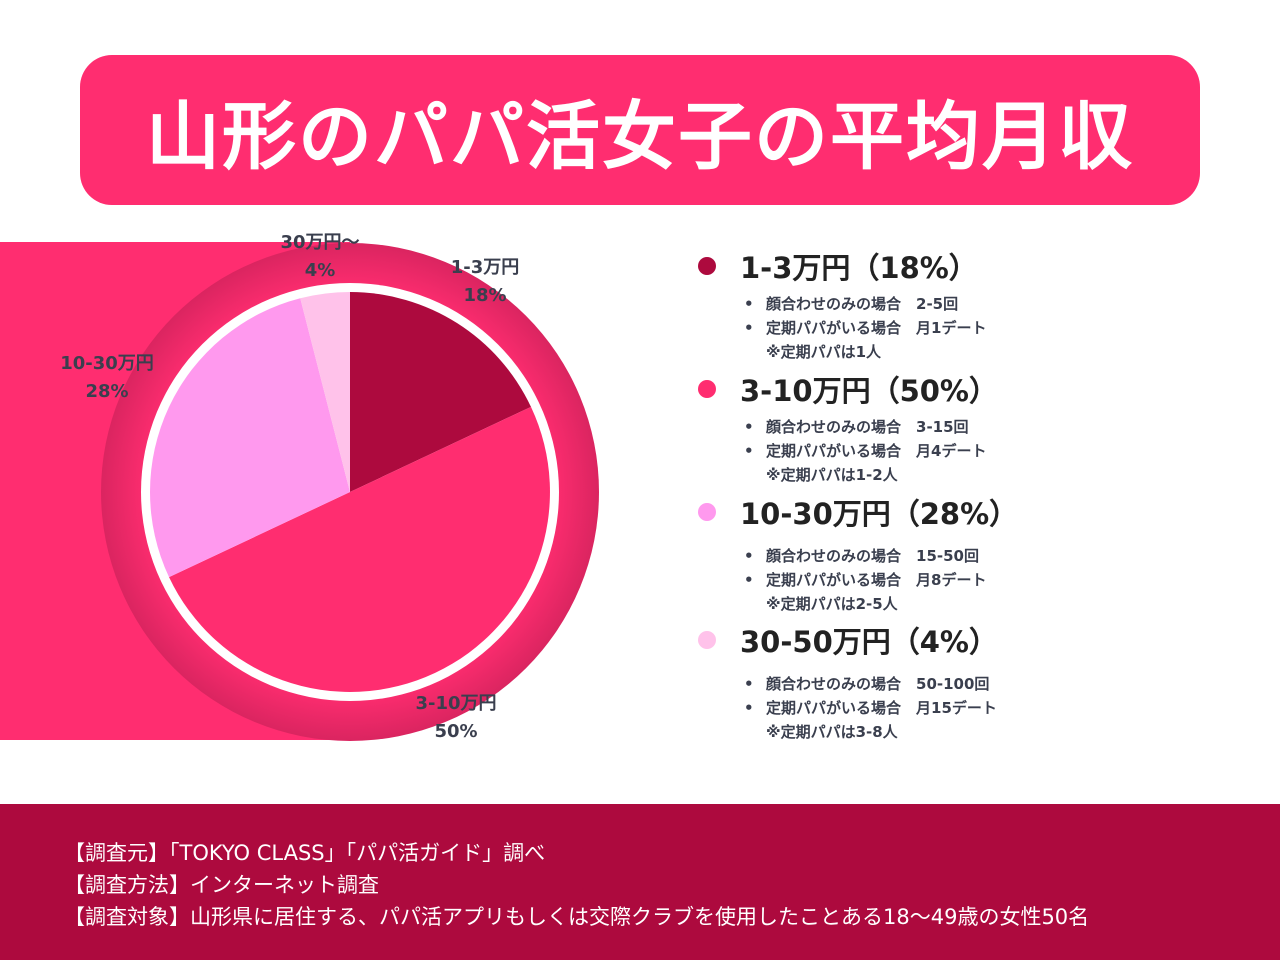 The height and width of the screenshot is (960, 1280). What do you see at coordinates (832, 604) in the screenshot?
I see `legend-note: ※定期パパは2-5人` at bounding box center [832, 604].